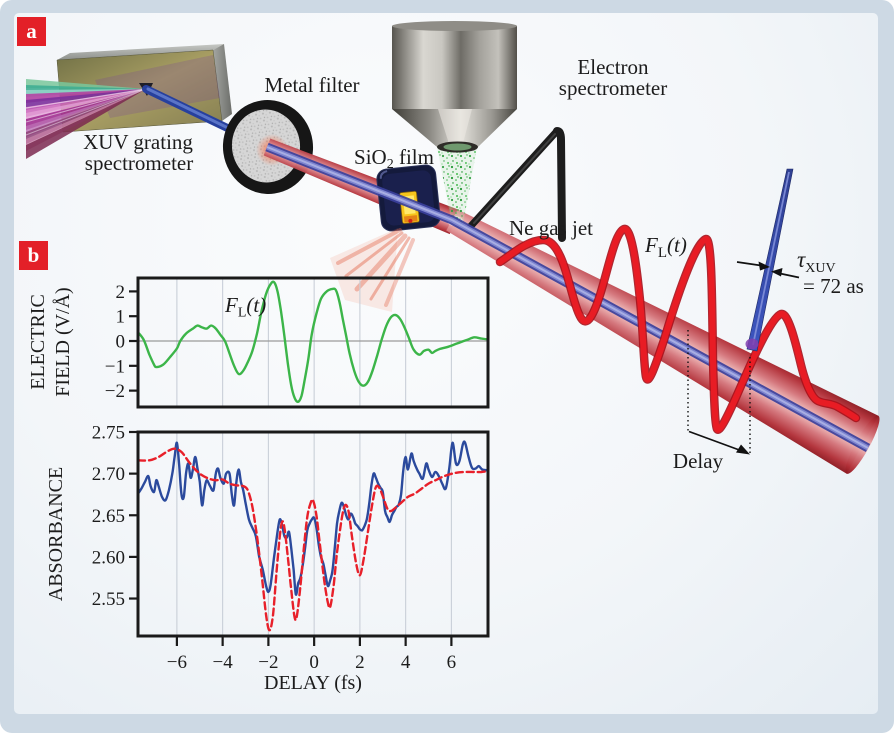  I want to click on panel-a-badge: a, so click(31, 31).